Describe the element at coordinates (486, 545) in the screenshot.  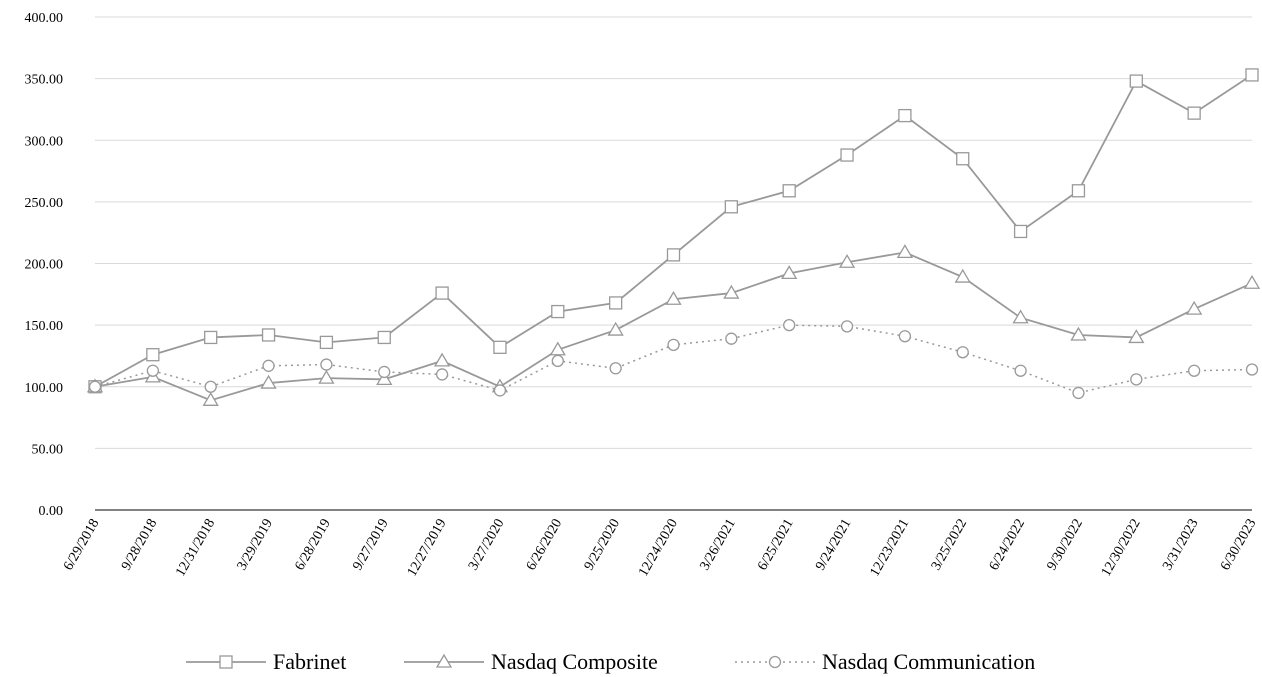
I see `x-tick-label: 3/27/2020` at that location.